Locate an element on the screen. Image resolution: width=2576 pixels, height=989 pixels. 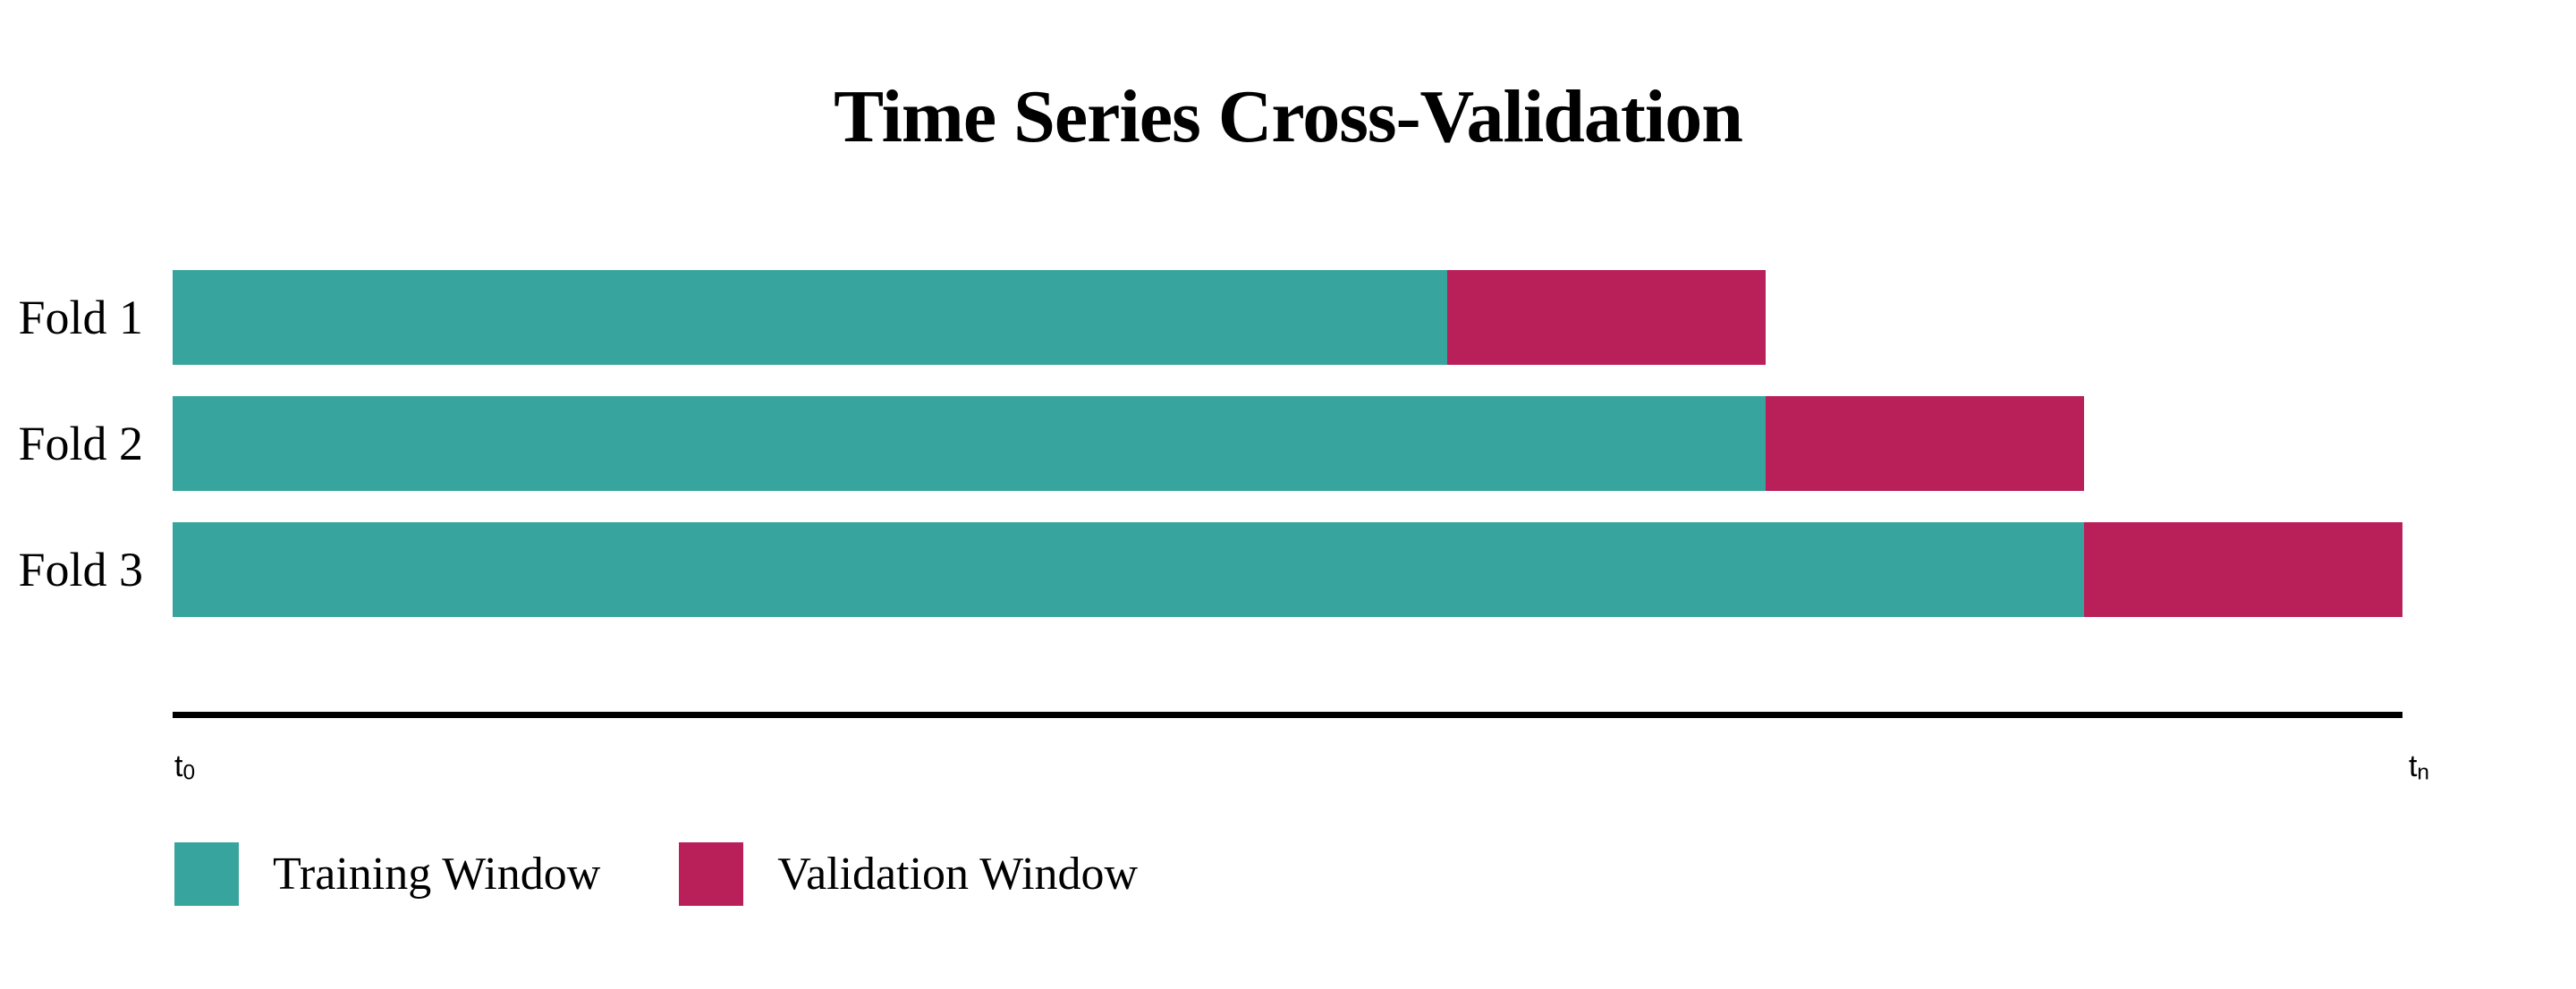
legend-item: Validation Window is located at coordinates (908, 874).